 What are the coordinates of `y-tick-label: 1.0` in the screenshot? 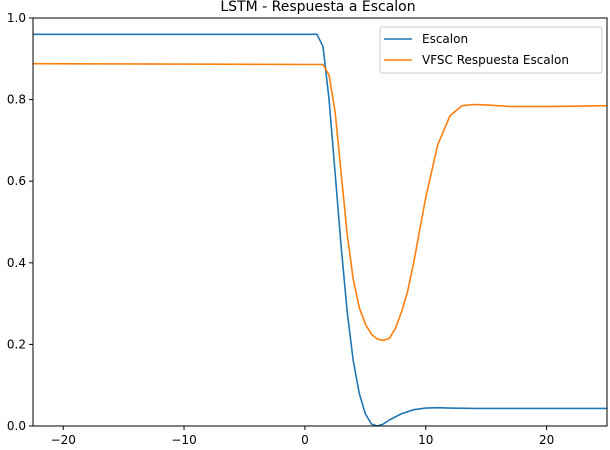 It's located at (16, 18).